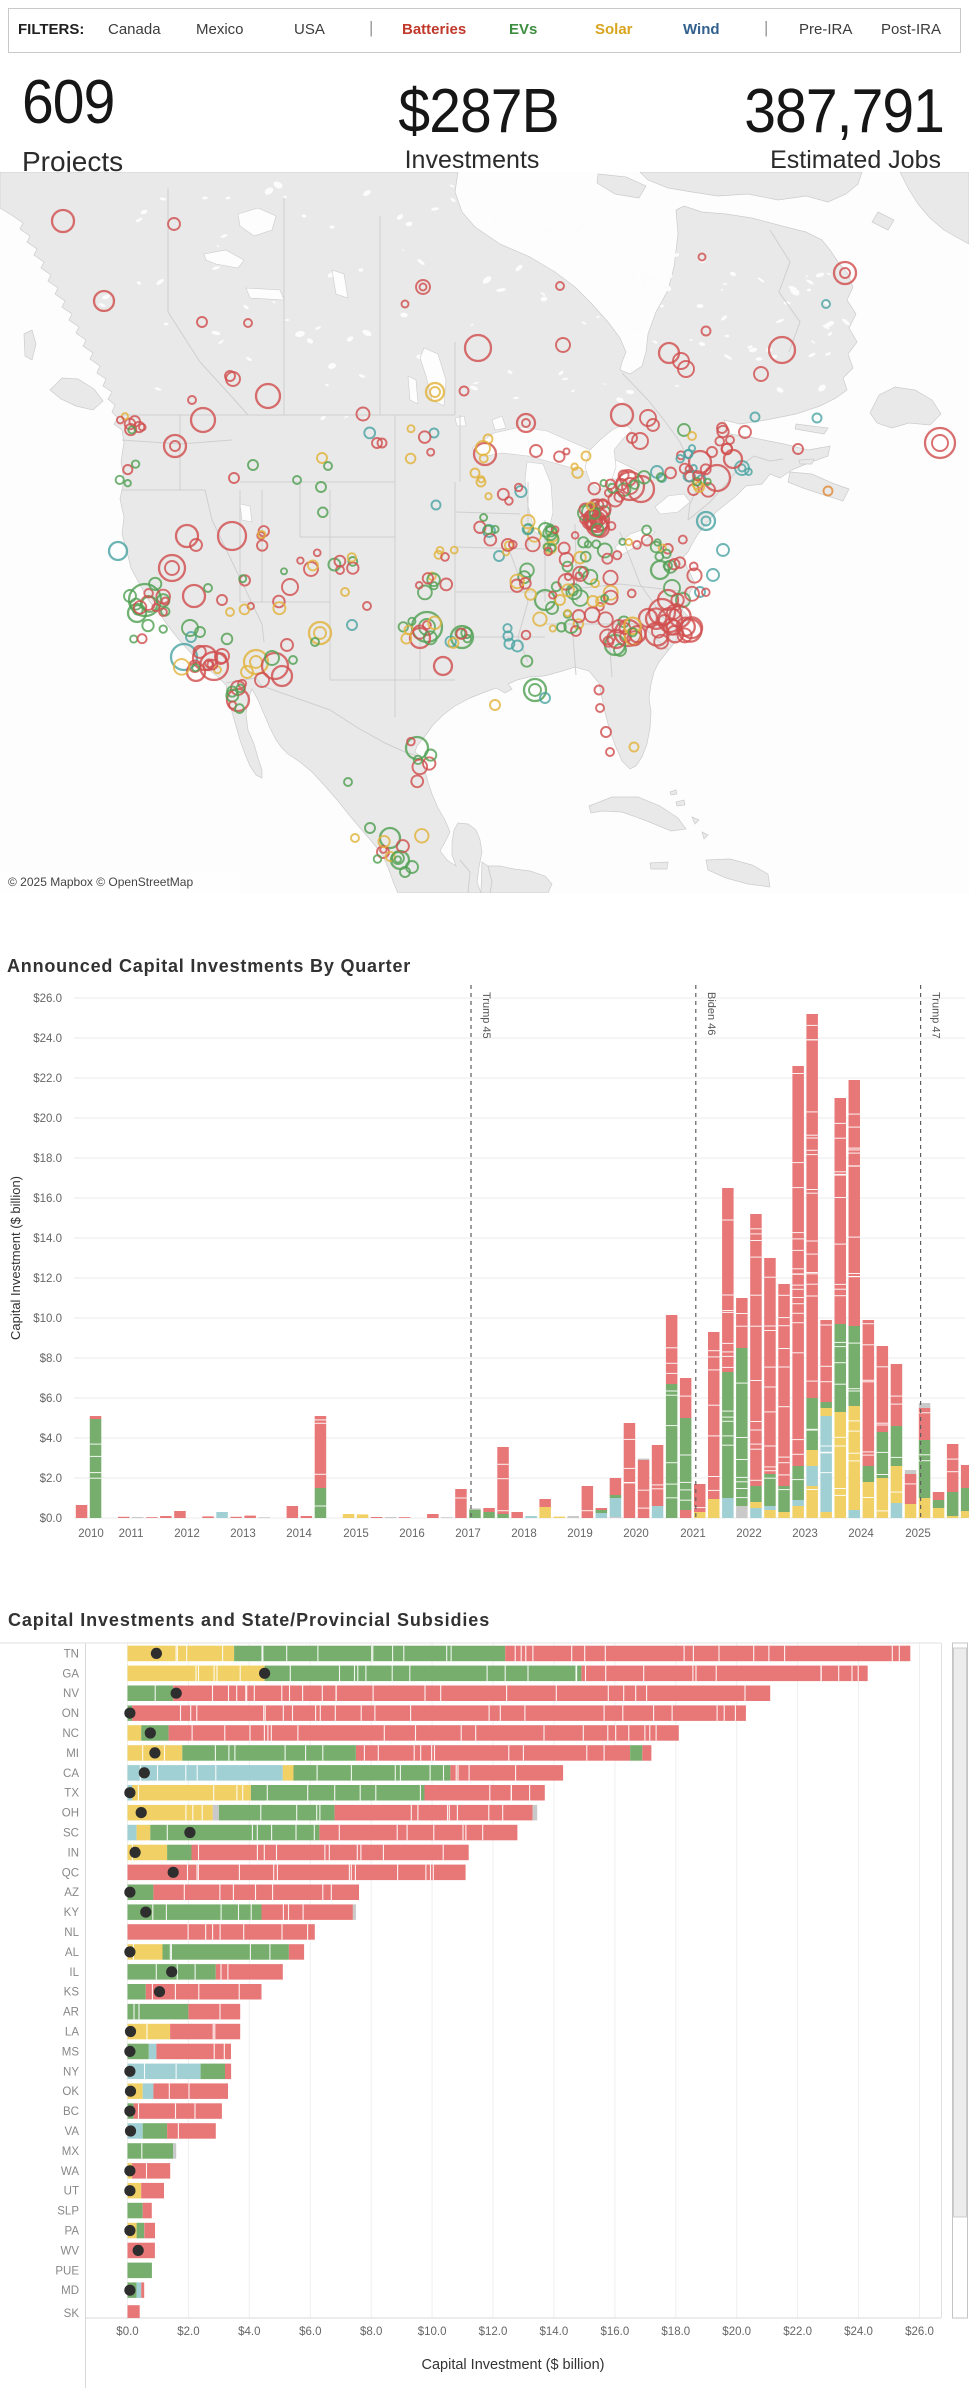 This screenshot has height=2390, width=969. What do you see at coordinates (70, 1814) in the screenshot?
I see `svg-text: OH` at bounding box center [70, 1814].